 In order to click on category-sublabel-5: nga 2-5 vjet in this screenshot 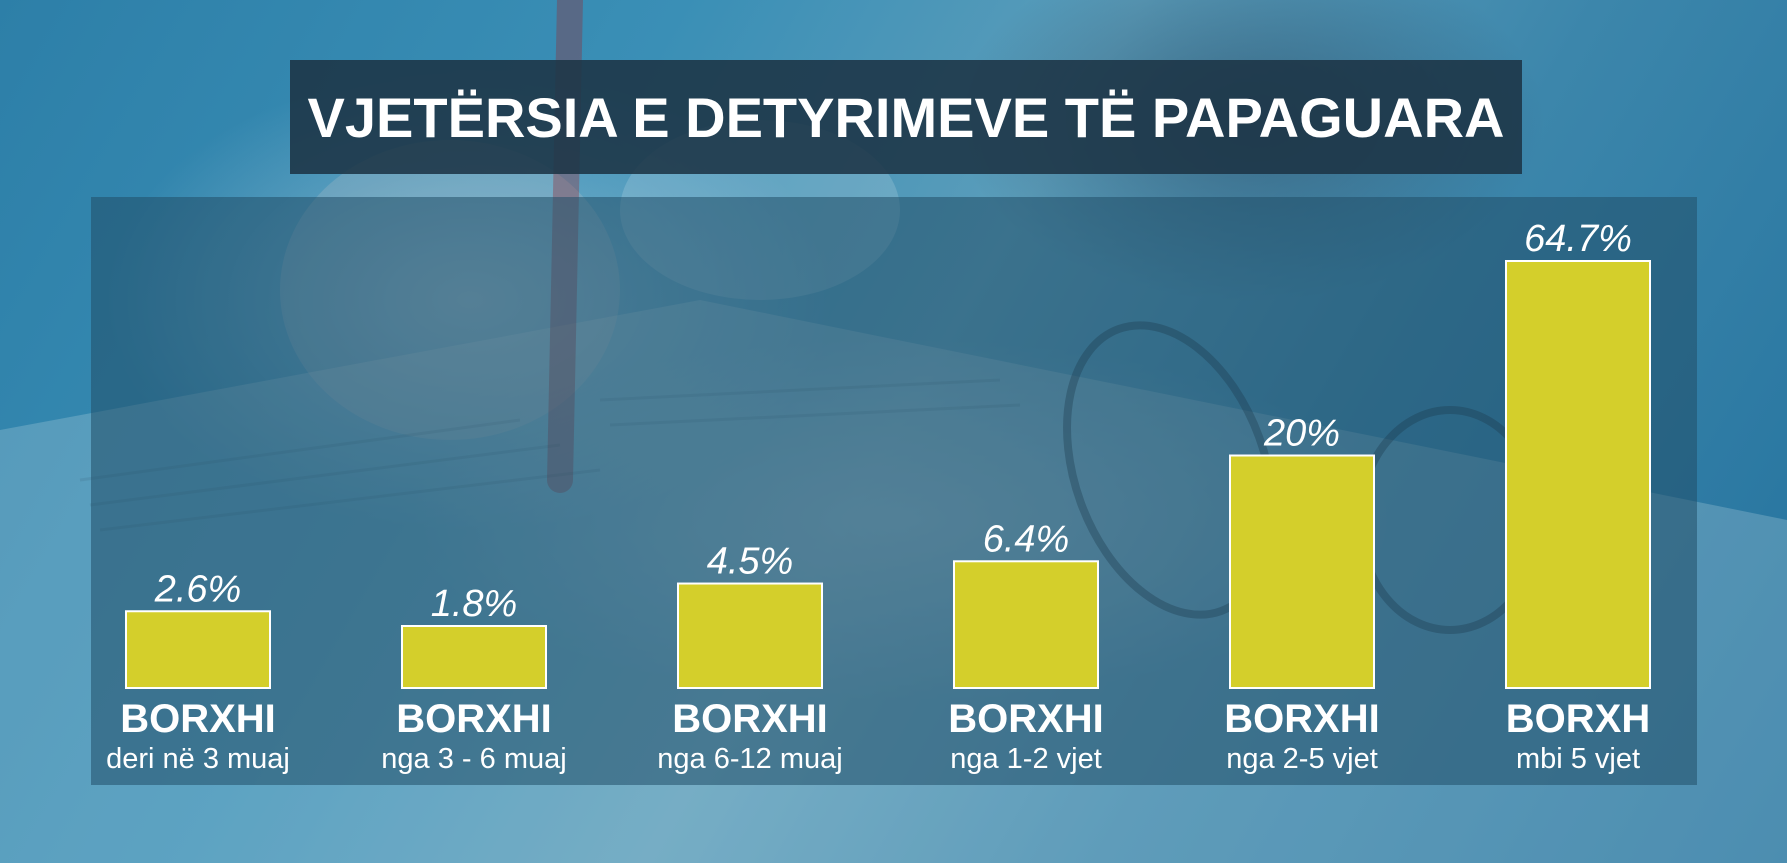, I will do `click(1302, 759)`.